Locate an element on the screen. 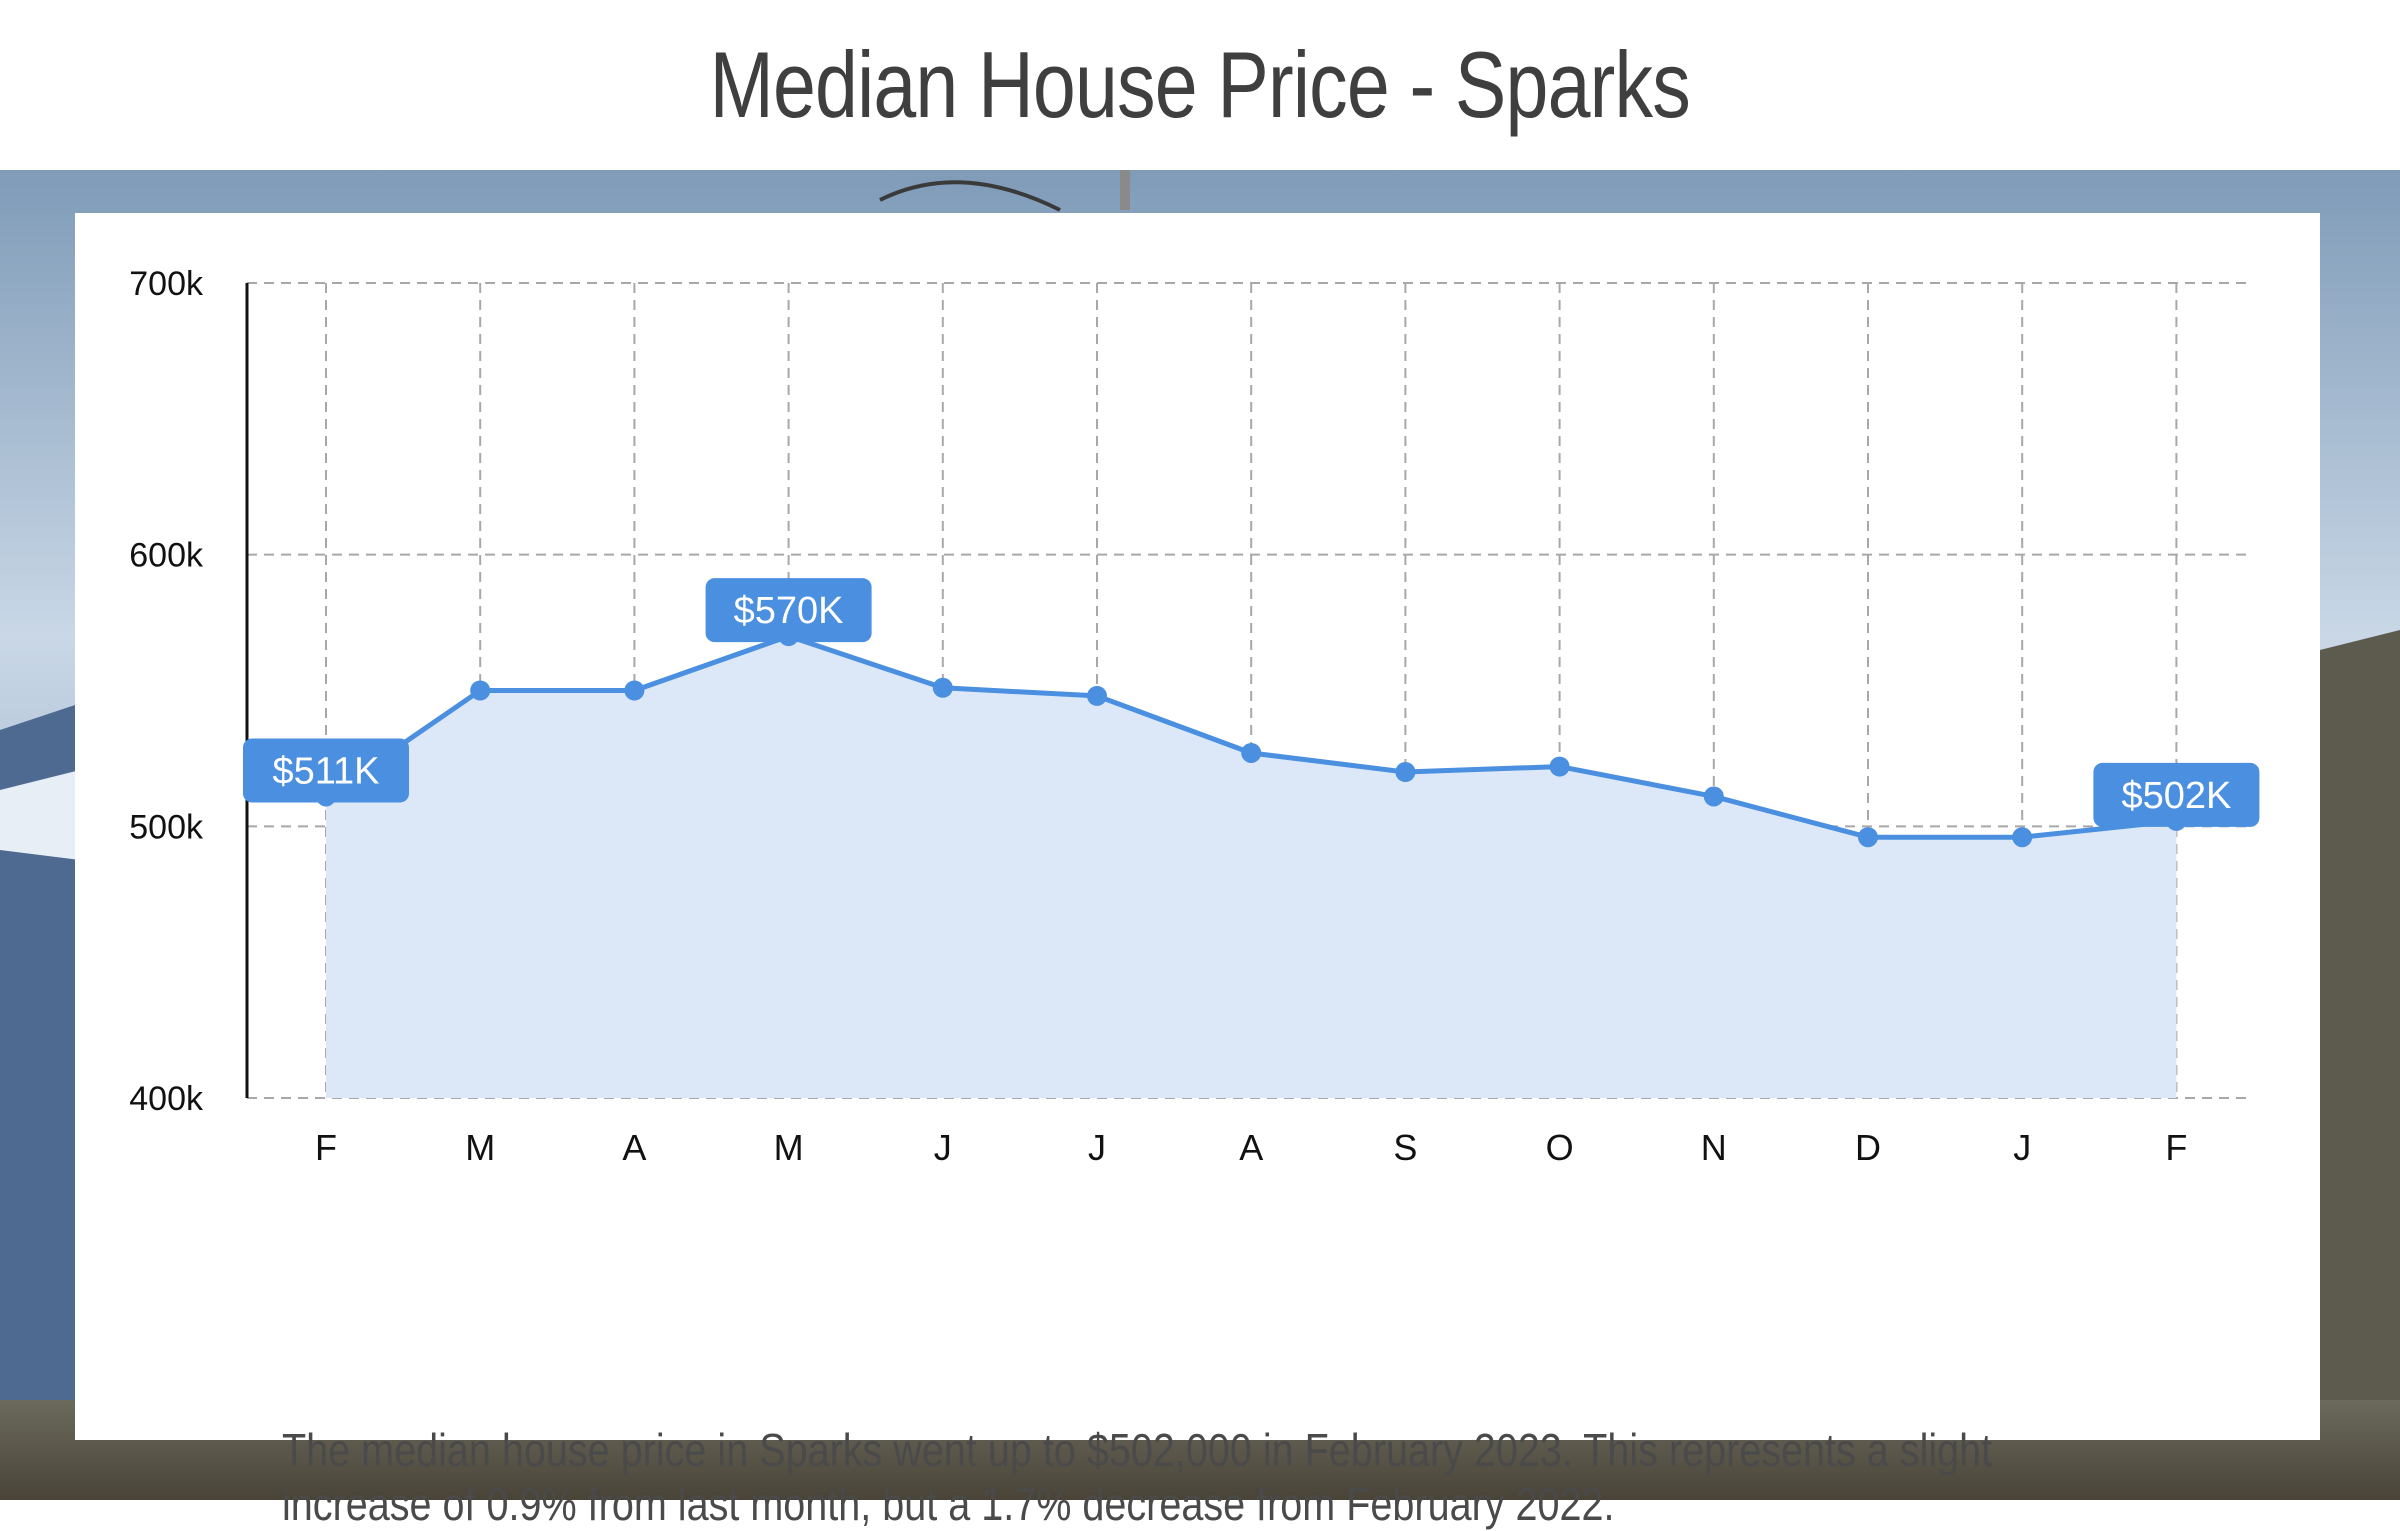  y-tick-label: 500k is located at coordinates (166, 827).